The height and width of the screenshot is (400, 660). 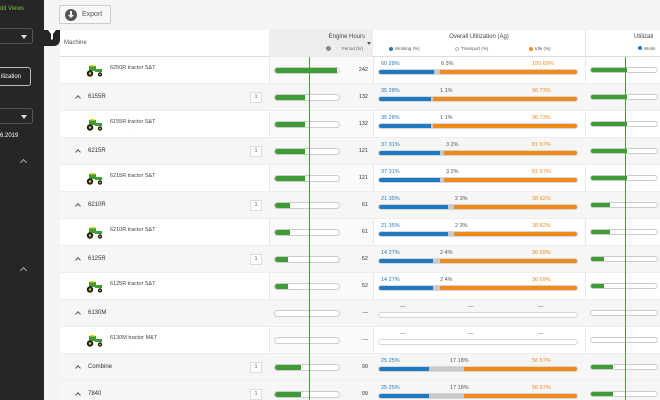 What do you see at coordinates (541, 172) in the screenshot?
I see `idle-label: 81 67%` at bounding box center [541, 172].